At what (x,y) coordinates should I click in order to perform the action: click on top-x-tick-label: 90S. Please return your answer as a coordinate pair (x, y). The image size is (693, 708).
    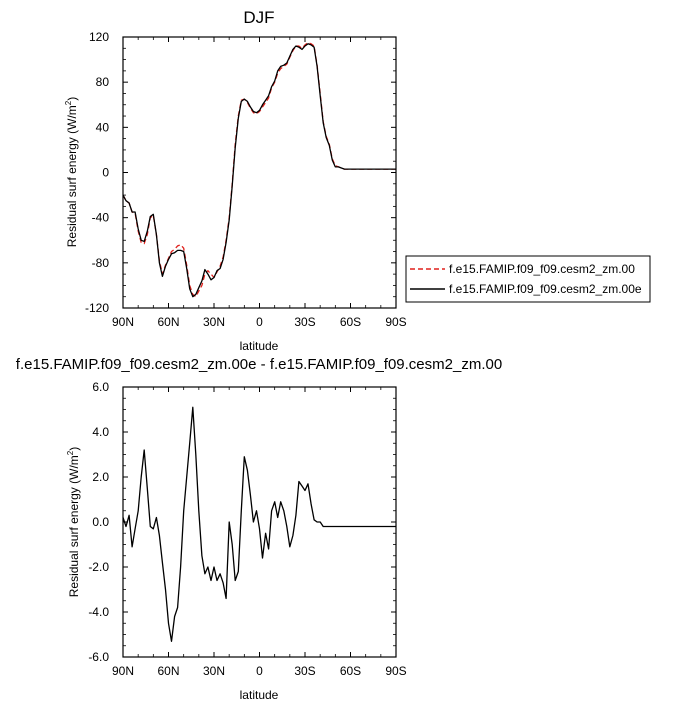
    Looking at the image, I should click on (395, 322).